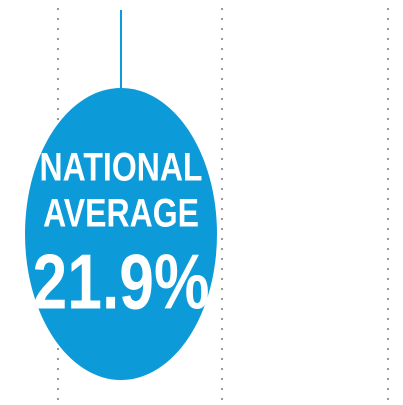 The width and height of the screenshot is (403, 405). What do you see at coordinates (121, 166) in the screenshot?
I see `badge-line1: NATIONAL` at bounding box center [121, 166].